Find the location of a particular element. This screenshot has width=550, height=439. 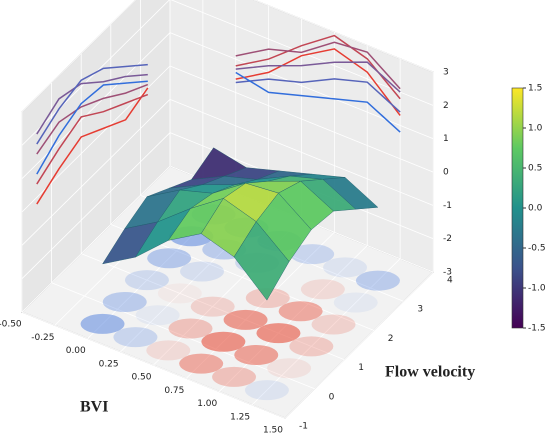

y-axis-label: Flow velocity is located at coordinates (430, 372).